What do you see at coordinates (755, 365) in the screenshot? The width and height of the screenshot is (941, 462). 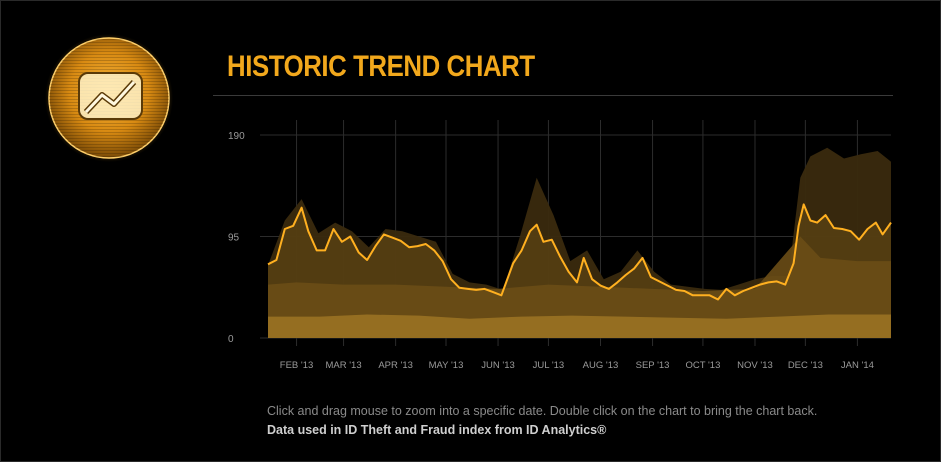 I see `x-tick-label: NOV '13` at bounding box center [755, 365].